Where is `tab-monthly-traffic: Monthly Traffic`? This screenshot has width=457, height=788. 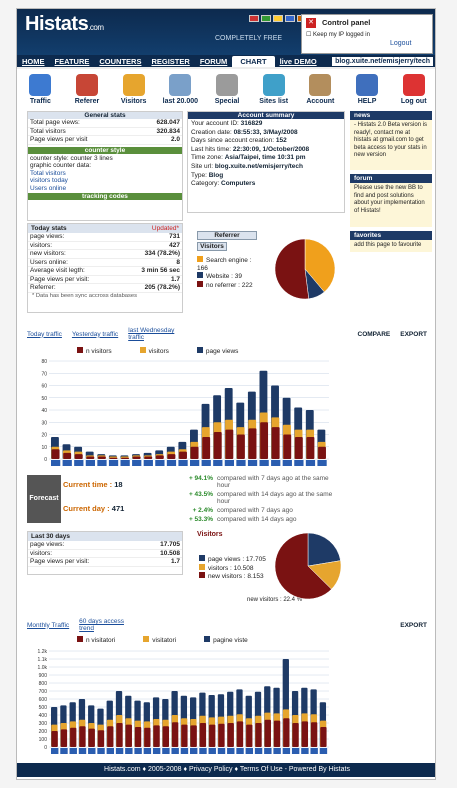 tab-monthly-traffic: Monthly Traffic is located at coordinates (48, 625).